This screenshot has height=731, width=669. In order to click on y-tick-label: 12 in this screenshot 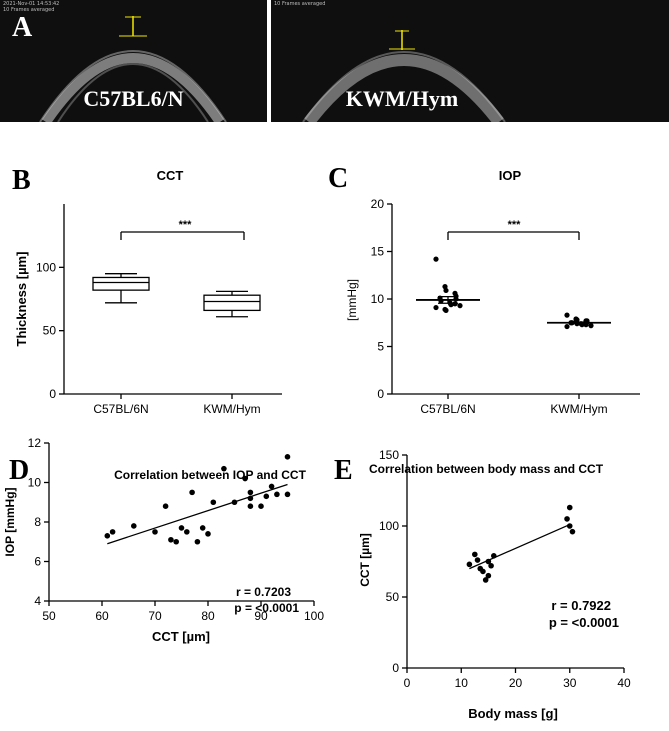, I will do `click(35, 443)`.